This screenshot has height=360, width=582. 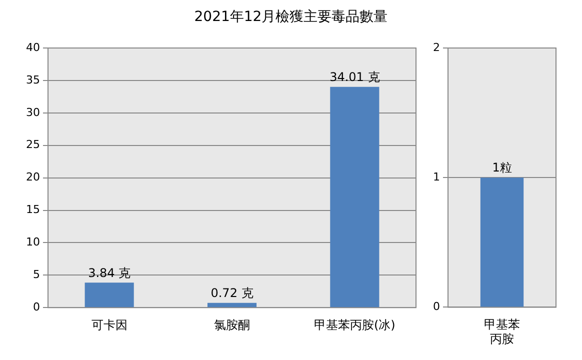 I want to click on x-tick-label: 甲基苯丙胺(冰), so click(x=355, y=325).